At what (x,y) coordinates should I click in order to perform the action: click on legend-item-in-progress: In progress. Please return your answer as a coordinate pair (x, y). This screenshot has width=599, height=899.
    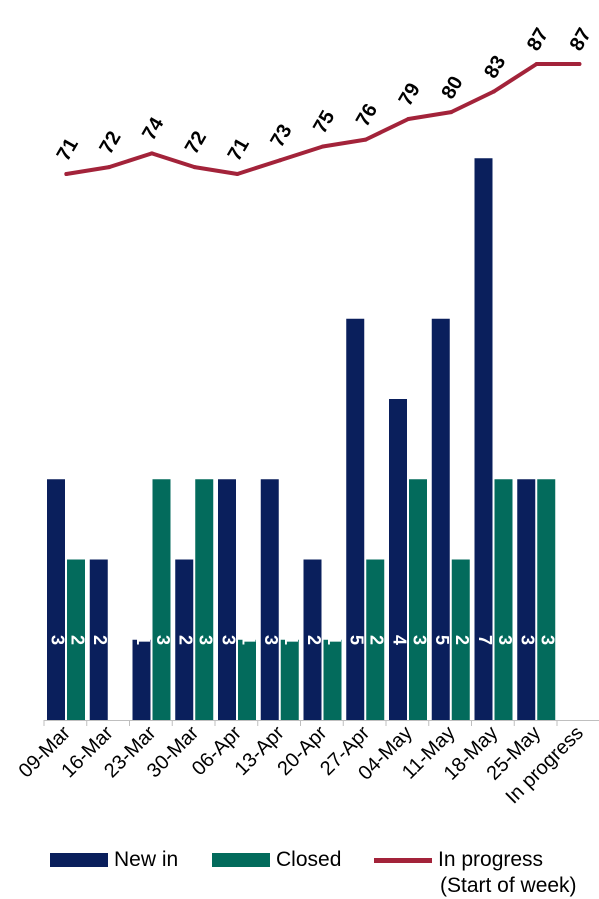
    Looking at the image, I should click on (458, 860).